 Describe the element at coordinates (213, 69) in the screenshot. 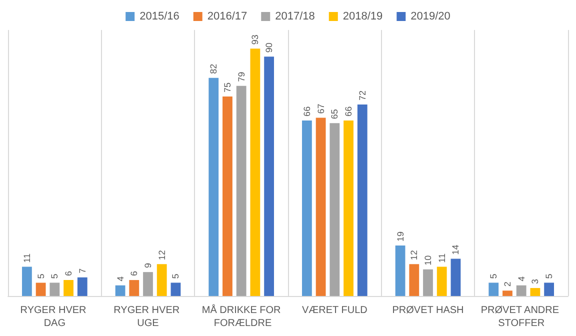

I see `data-label: 82` at that location.